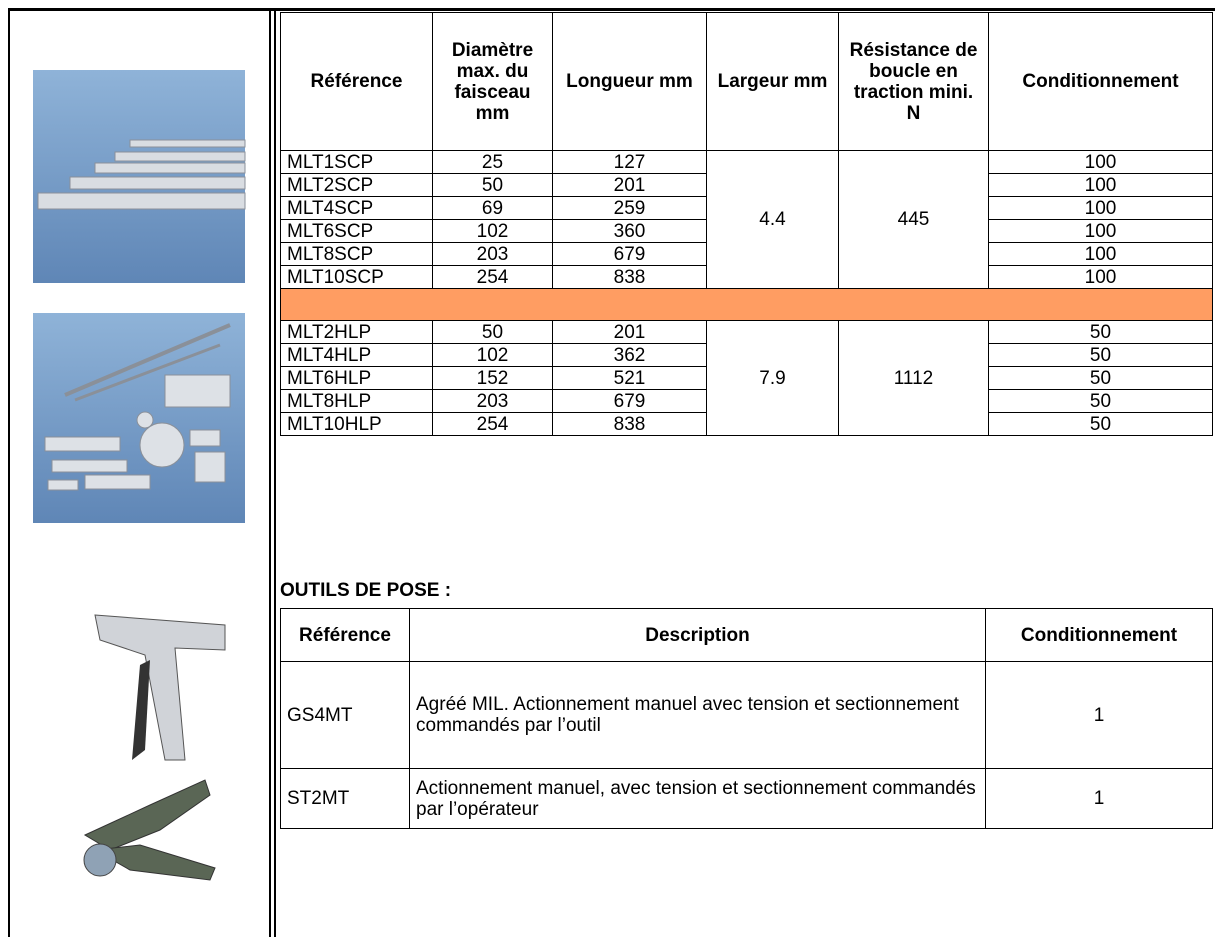 The width and height of the screenshot is (1229, 937). What do you see at coordinates (9, 472) in the screenshot?
I see `left-rule` at bounding box center [9, 472].